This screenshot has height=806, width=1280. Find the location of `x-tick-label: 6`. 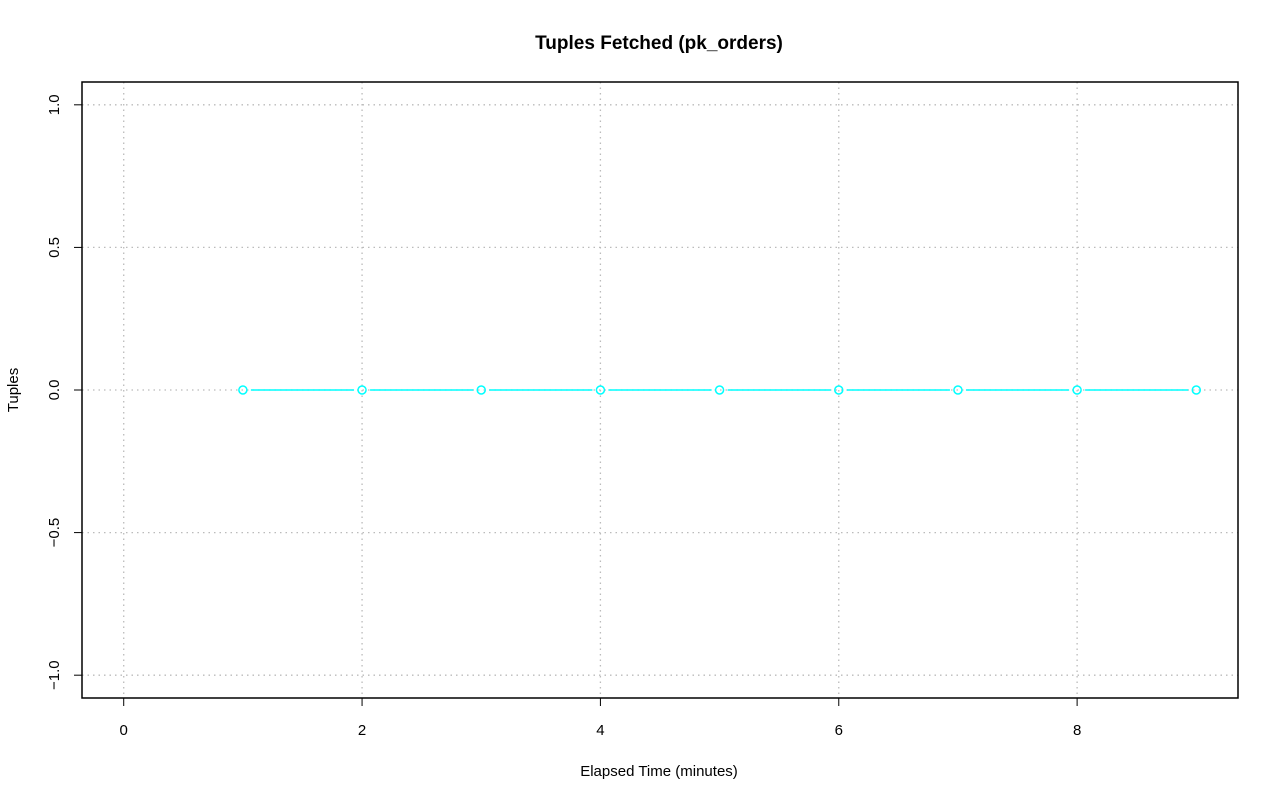

x-tick-label: 6 is located at coordinates (839, 730).